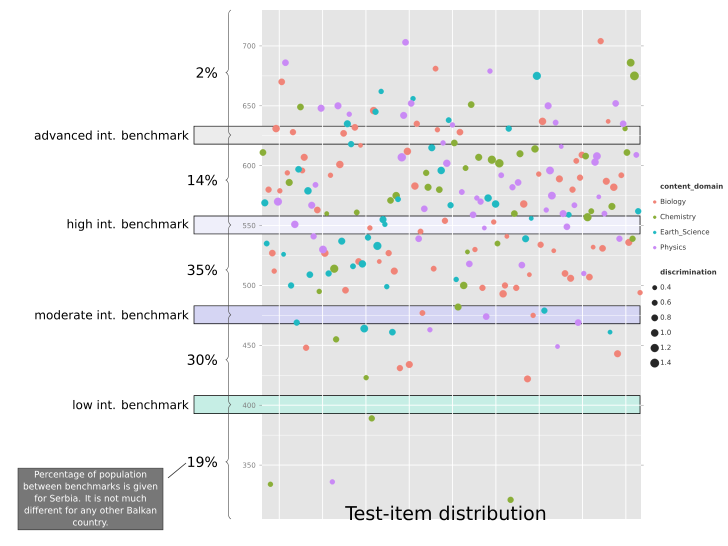  I want to click on text: 35%, so click(203, 270).